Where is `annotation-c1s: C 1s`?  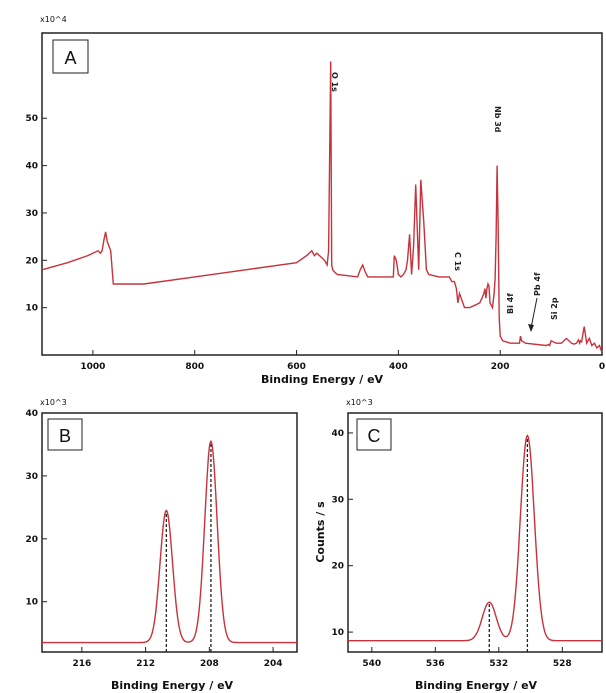 annotation-c1s: C 1s is located at coordinates (457, 261).